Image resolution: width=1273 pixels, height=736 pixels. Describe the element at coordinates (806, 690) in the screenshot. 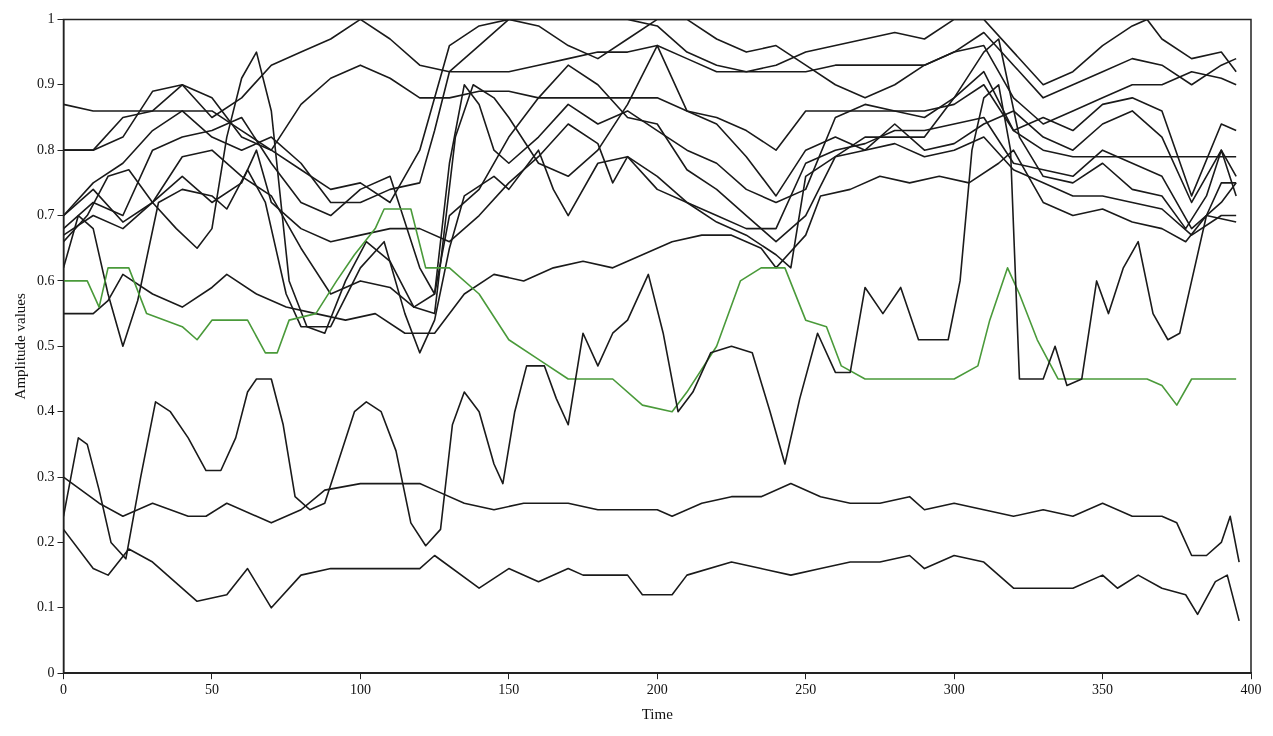

I see `x-tick-label: 250` at that location.